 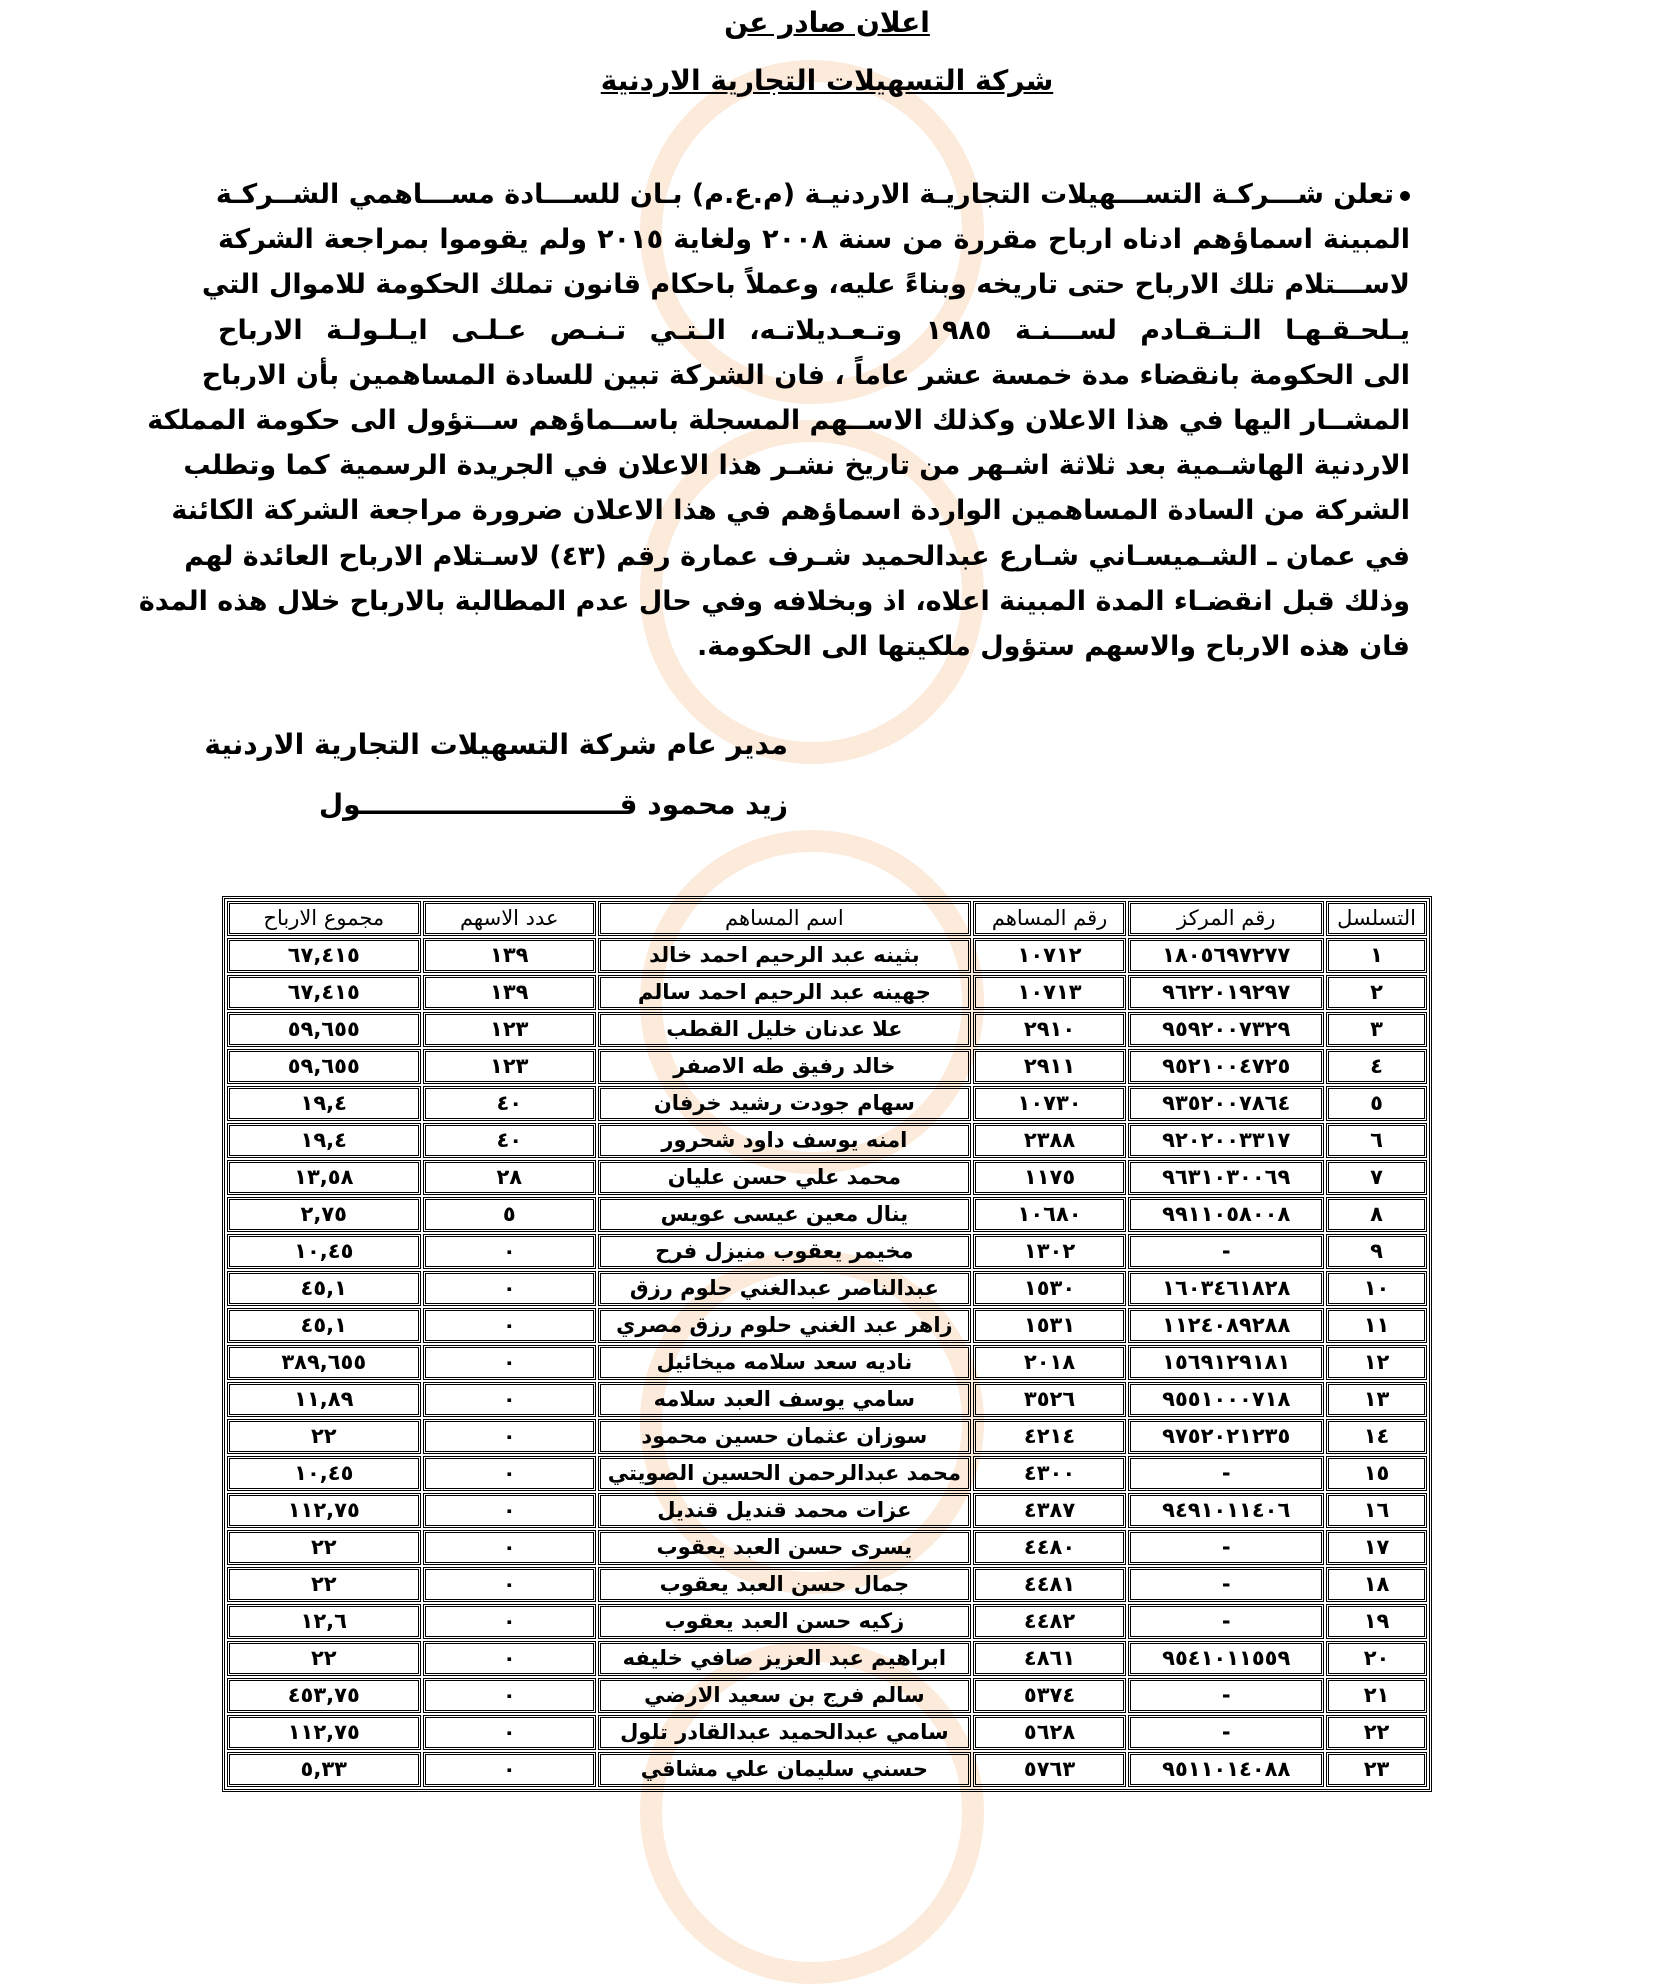 What do you see at coordinates (1049, 1769) in the screenshot?
I see `cell-shareholder-number: ٥٧٦٣` at bounding box center [1049, 1769].